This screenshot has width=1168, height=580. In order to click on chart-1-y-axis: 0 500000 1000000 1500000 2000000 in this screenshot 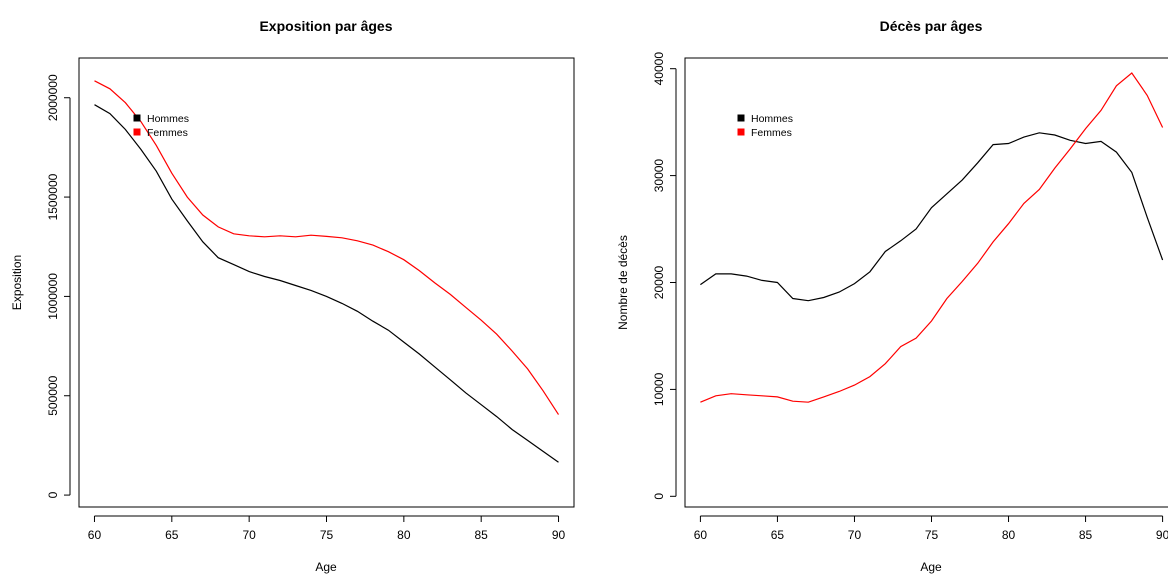, I will do `click(58, 286)`.